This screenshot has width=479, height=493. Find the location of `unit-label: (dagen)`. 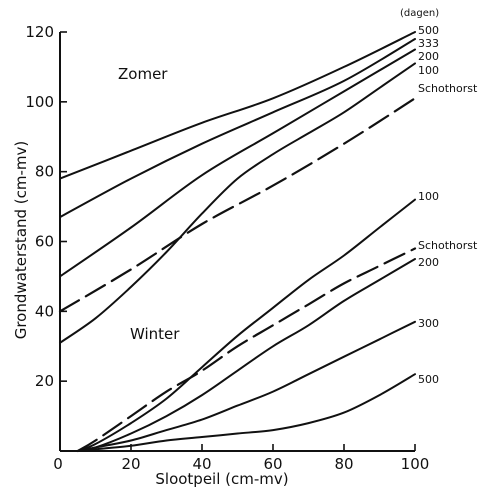

unit-label: (dagen) is located at coordinates (419, 13).